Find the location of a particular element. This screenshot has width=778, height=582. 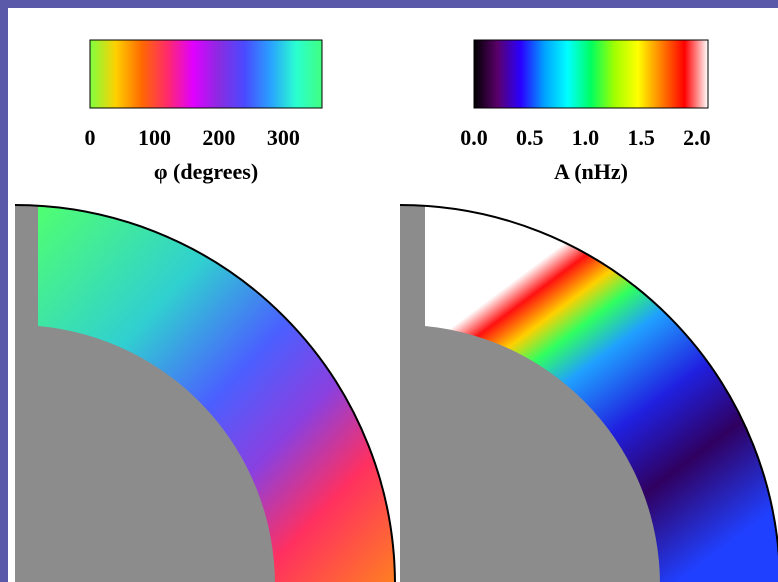

tick-label: 300 is located at coordinates (283, 137).